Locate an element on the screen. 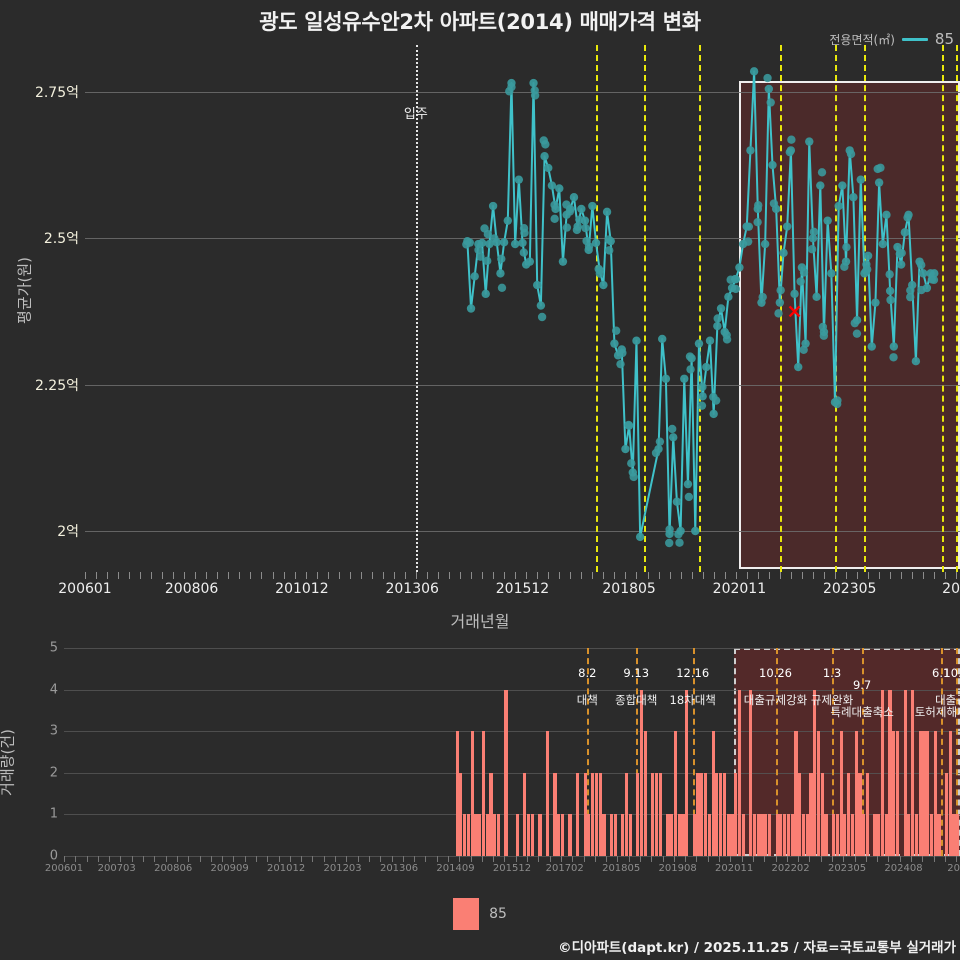  x-tick-label: 201908 is located at coordinates (677, 868).